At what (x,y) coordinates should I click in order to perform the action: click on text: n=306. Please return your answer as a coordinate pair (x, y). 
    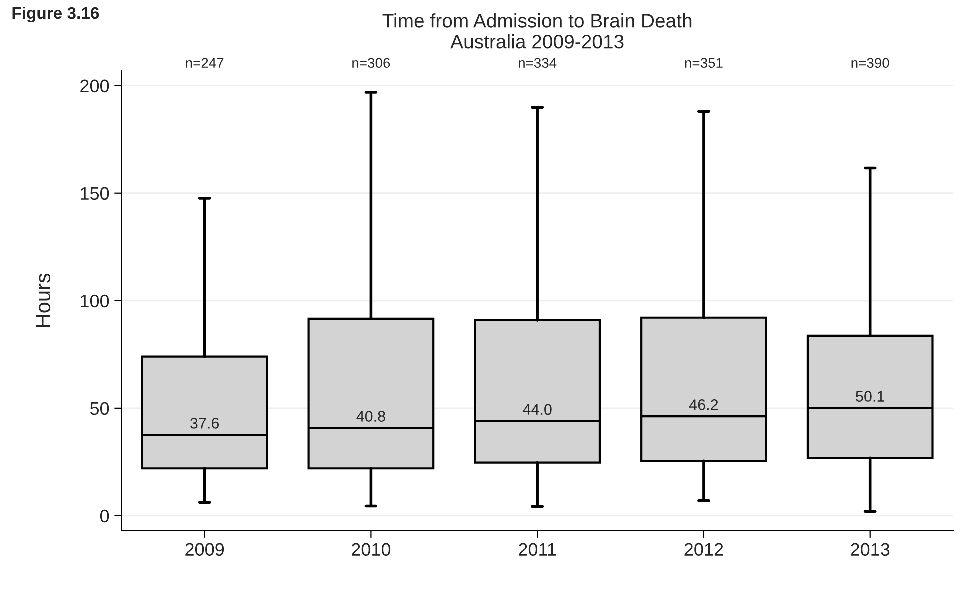
    Looking at the image, I should click on (371, 63).